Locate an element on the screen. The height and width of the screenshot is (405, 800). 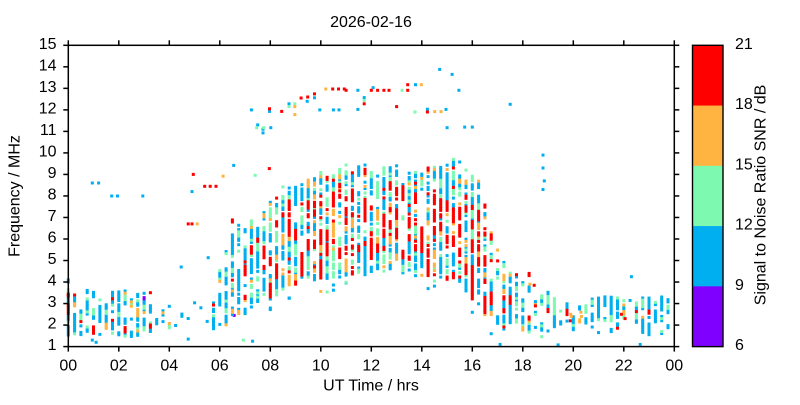
svg-text: Frequency / MHz is located at coordinates (15, 196).